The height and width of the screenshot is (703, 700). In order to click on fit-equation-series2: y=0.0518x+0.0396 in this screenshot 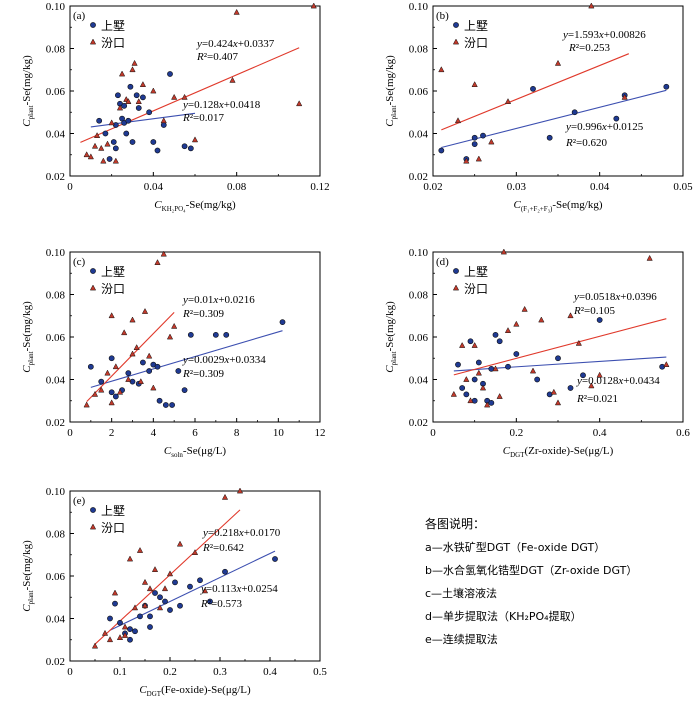, I will do `click(615, 297)`.